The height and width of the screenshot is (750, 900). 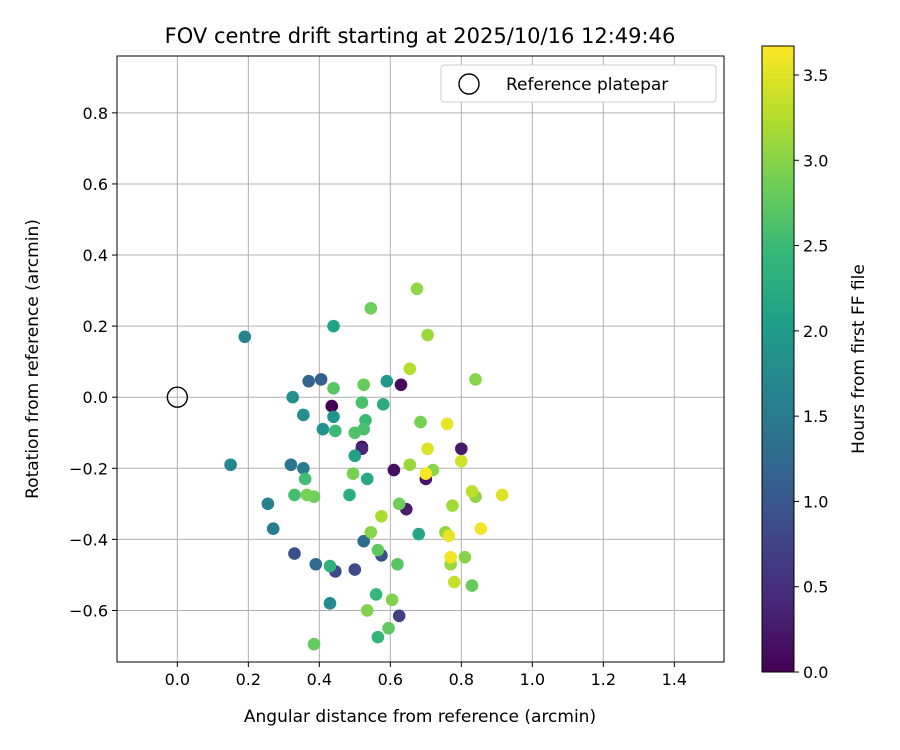 What do you see at coordinates (778, 359) in the screenshot?
I see `colorbar-gradient` at bounding box center [778, 359].